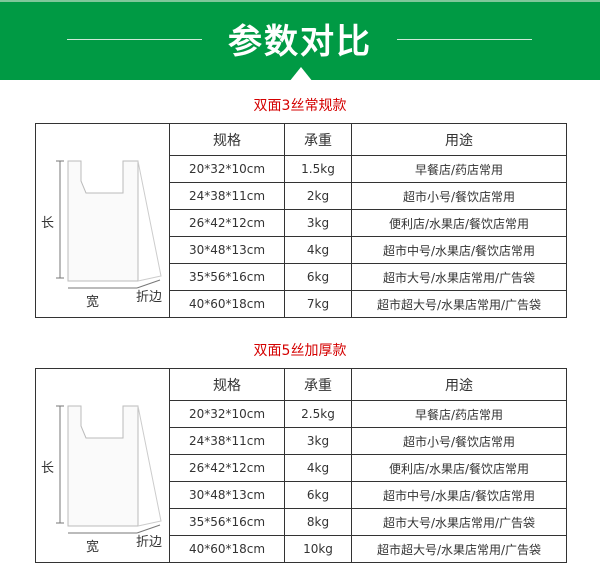  Describe the element at coordinates (318, 522) in the screenshot. I see `weight-cell: 8kg` at that location.